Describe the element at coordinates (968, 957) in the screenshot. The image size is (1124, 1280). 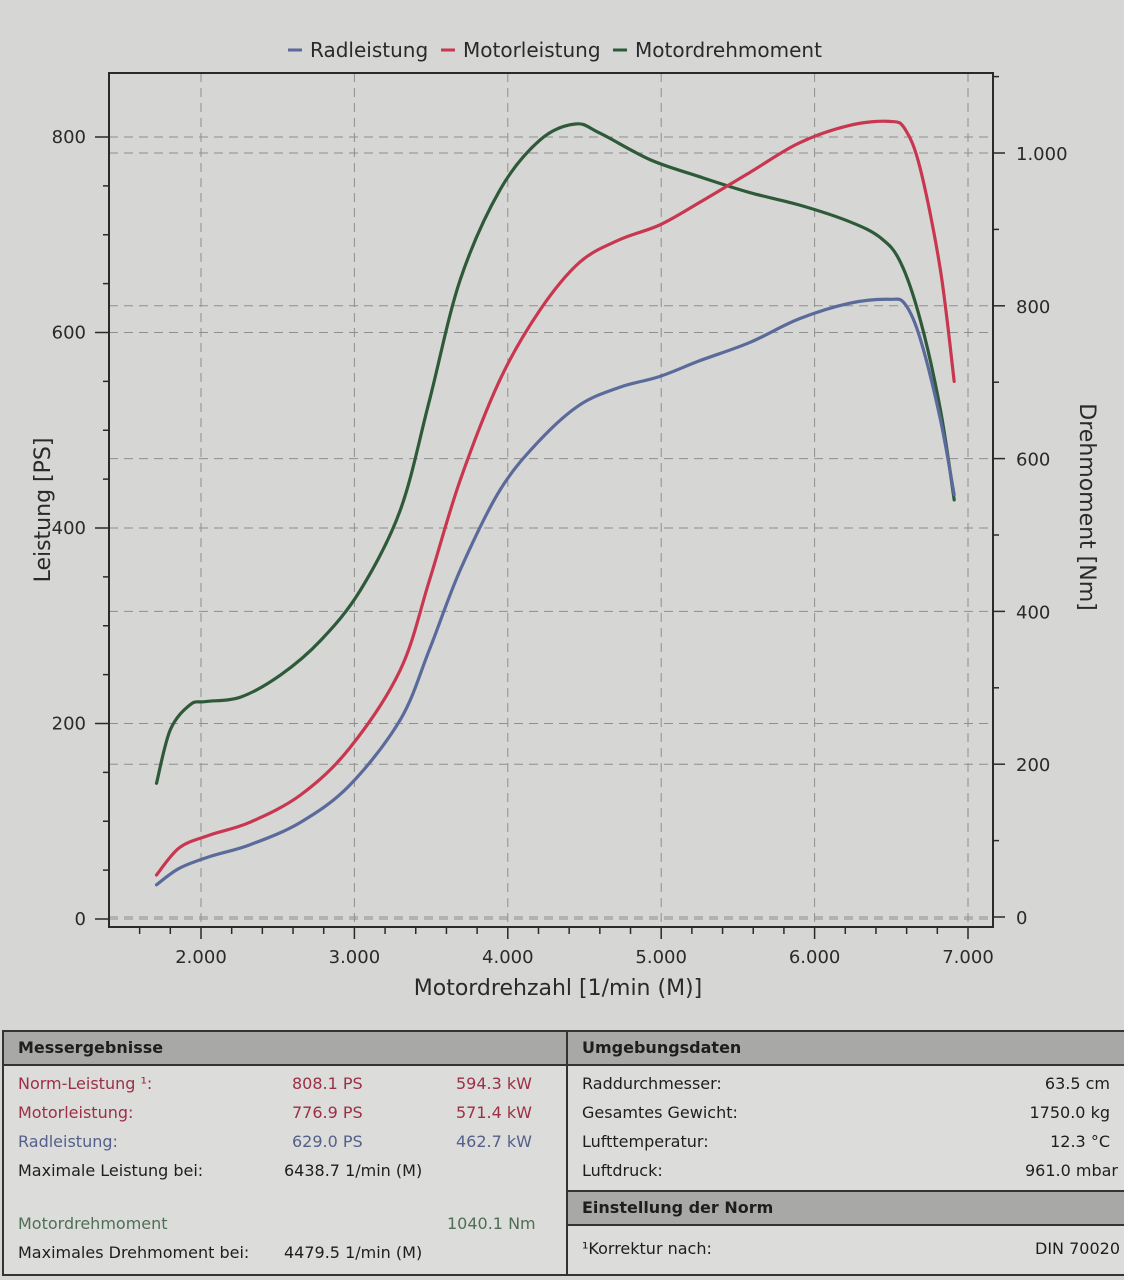
I see `x-tick-label: 7.000` at that location.